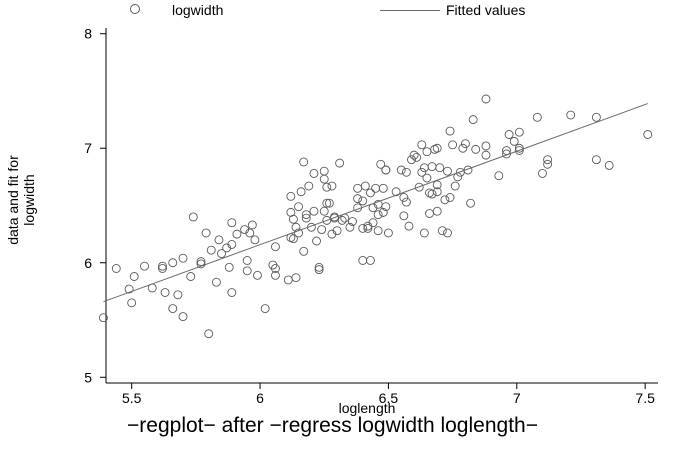 The height and width of the screenshot is (450, 675). Describe the element at coordinates (88, 377) in the screenshot. I see `y-tick-label: 5` at that location.